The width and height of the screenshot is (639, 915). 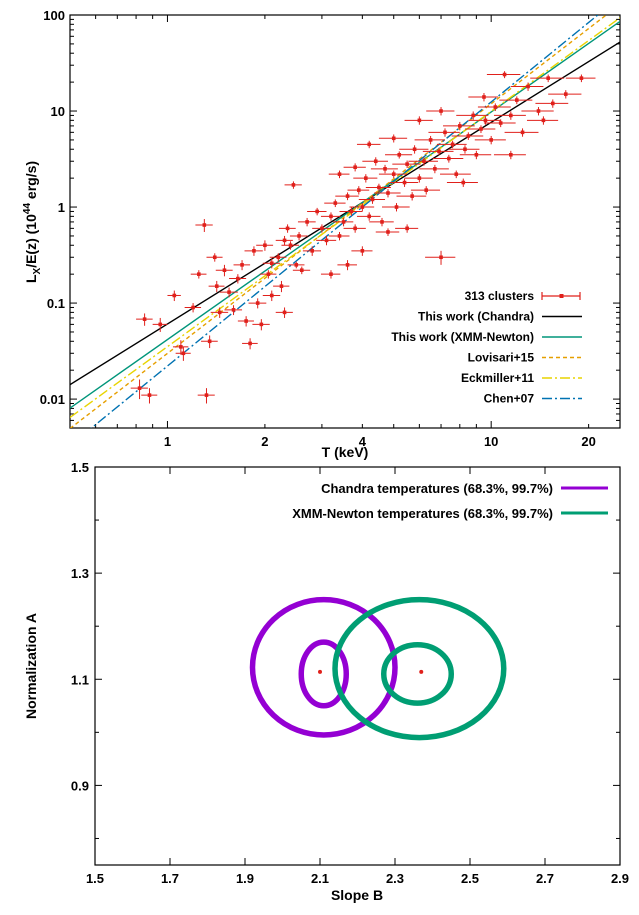 What do you see at coordinates (264, 441) in the screenshot?
I see `top-x-tick-label: 2` at bounding box center [264, 441].